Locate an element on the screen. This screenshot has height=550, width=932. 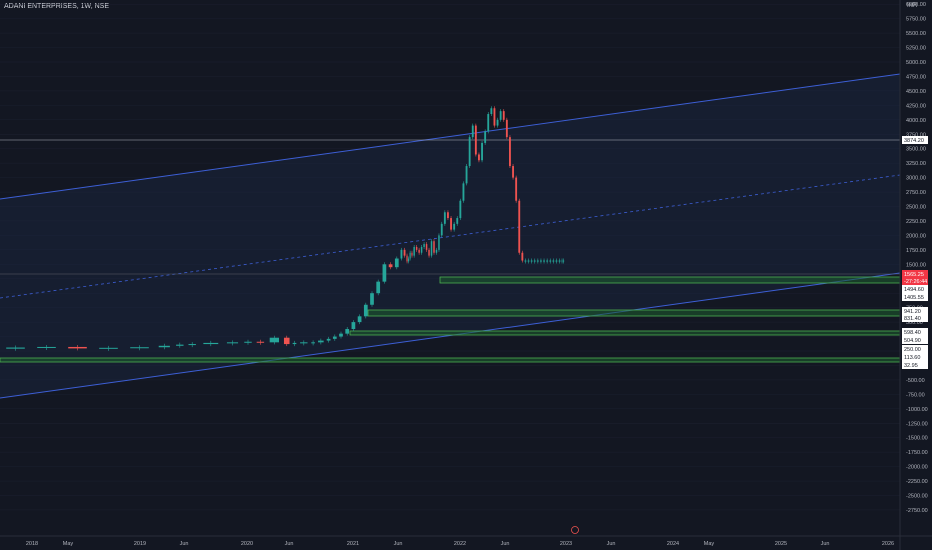
x-tick-label: 2021 is located at coordinates (353, 544).